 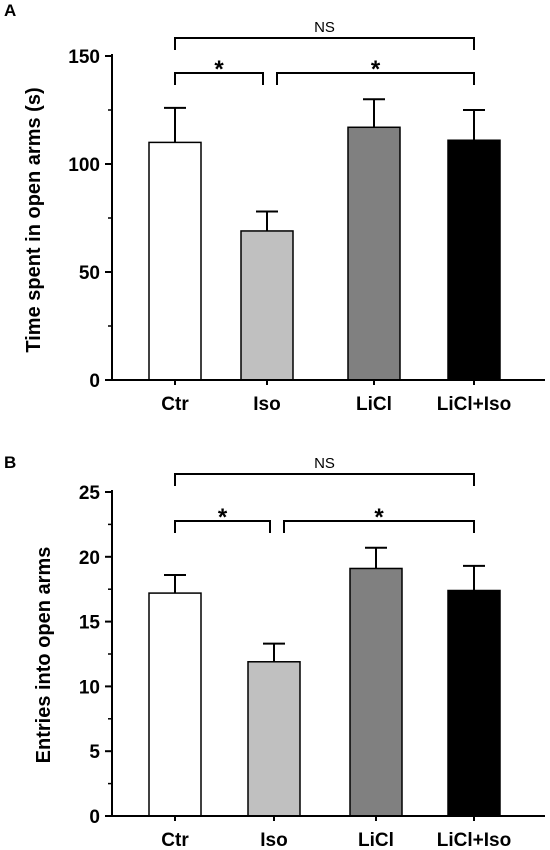 I want to click on panel-a-category-label-1: Iso, so click(x=266, y=404).